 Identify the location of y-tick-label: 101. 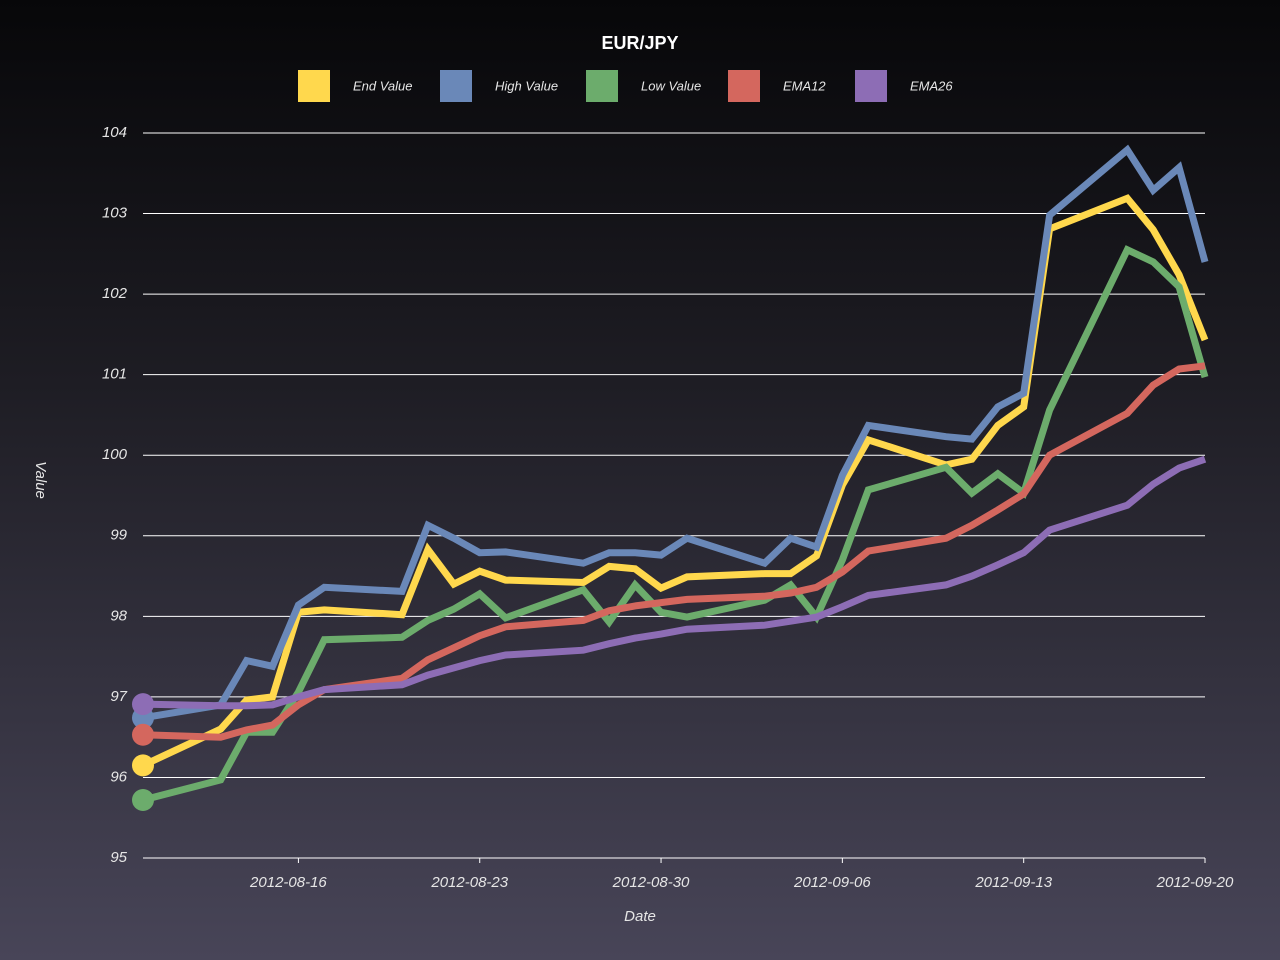
(114, 374).